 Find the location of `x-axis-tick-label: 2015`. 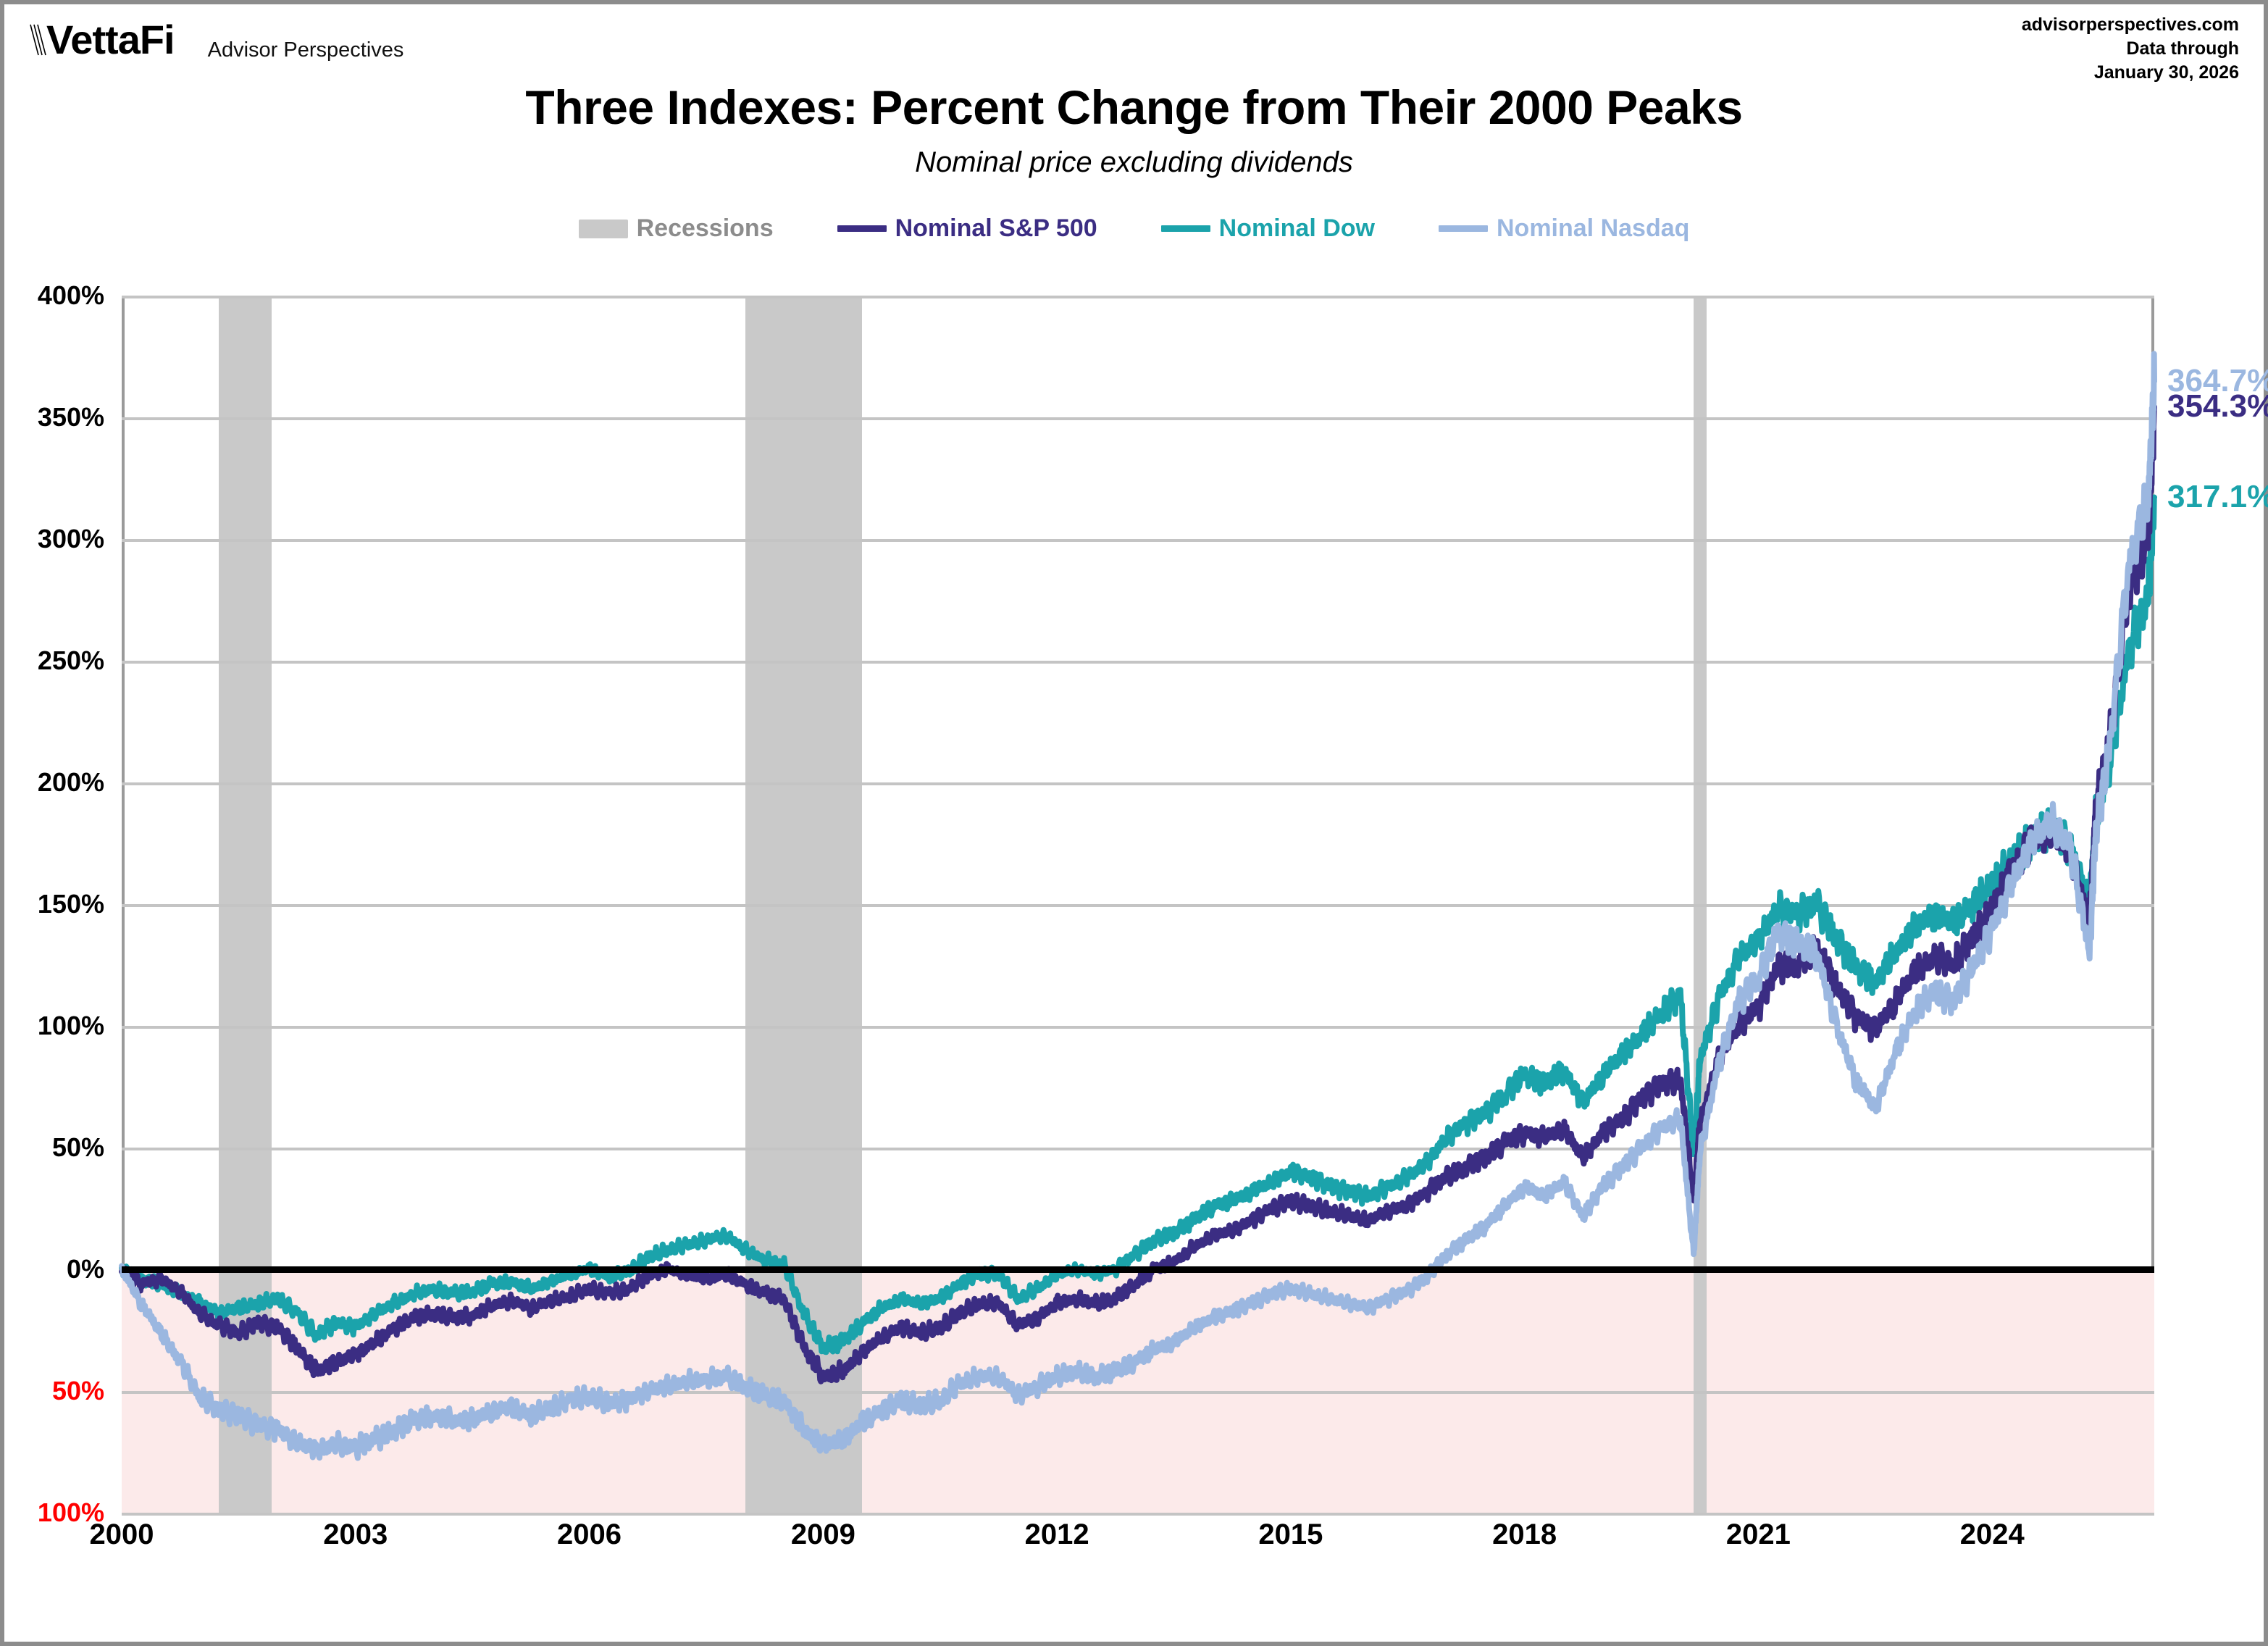

x-axis-tick-label: 2015 is located at coordinates (1291, 1534).